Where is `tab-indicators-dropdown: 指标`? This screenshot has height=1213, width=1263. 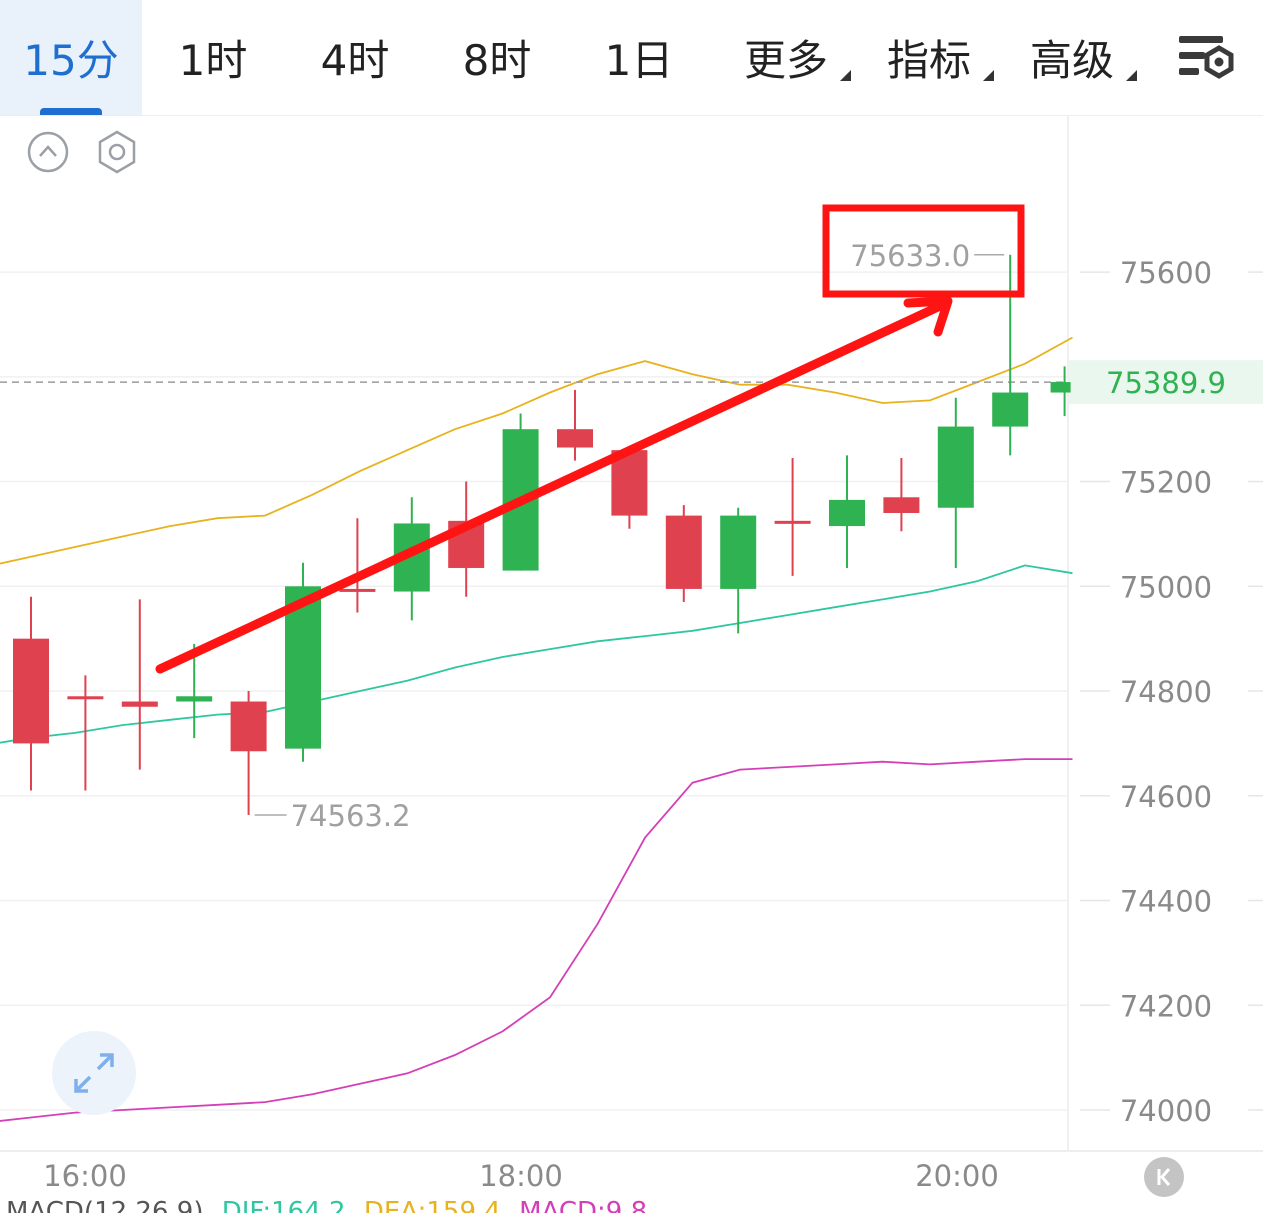 tab-indicators-dropdown: 指标 is located at coordinates (929, 57).